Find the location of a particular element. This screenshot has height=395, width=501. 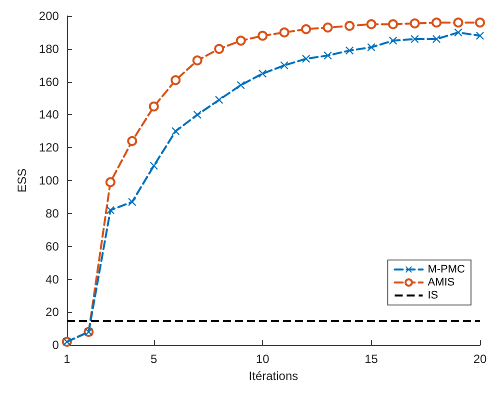

y-tick-label: 40 is located at coordinates (53, 279).